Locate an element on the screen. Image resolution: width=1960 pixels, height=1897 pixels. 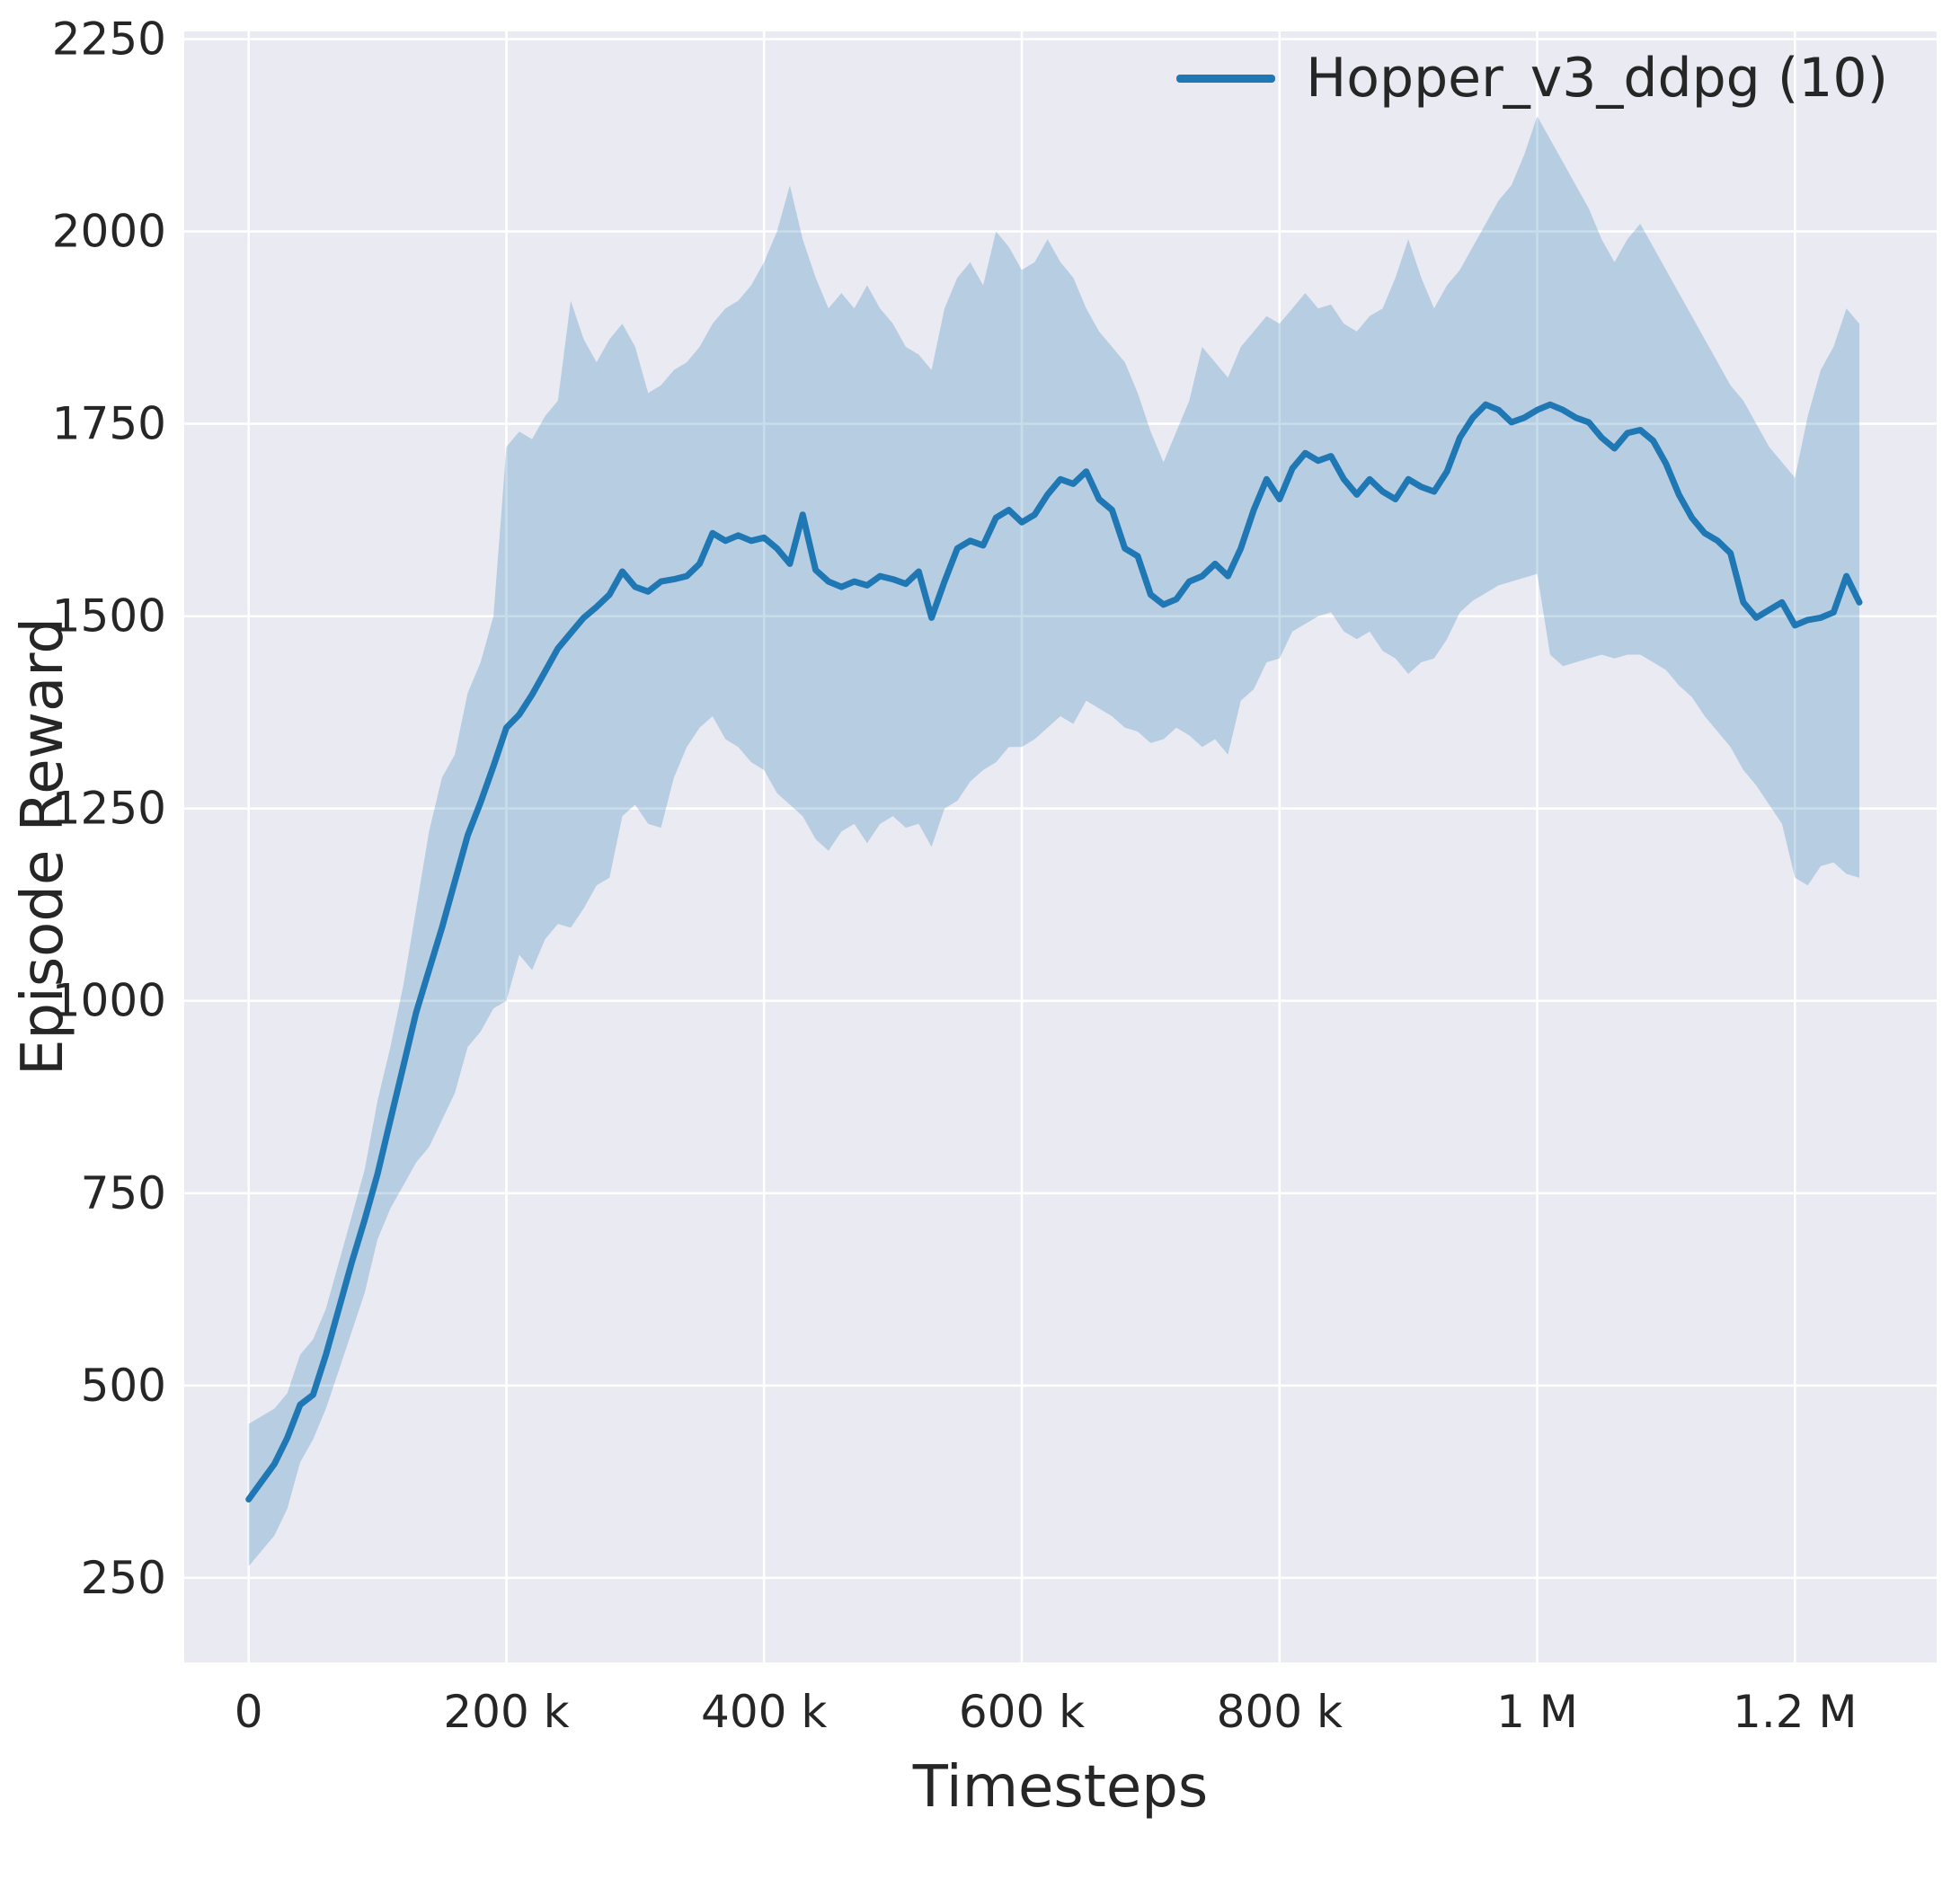
svg-text: 2250 is located at coordinates (109, 39).